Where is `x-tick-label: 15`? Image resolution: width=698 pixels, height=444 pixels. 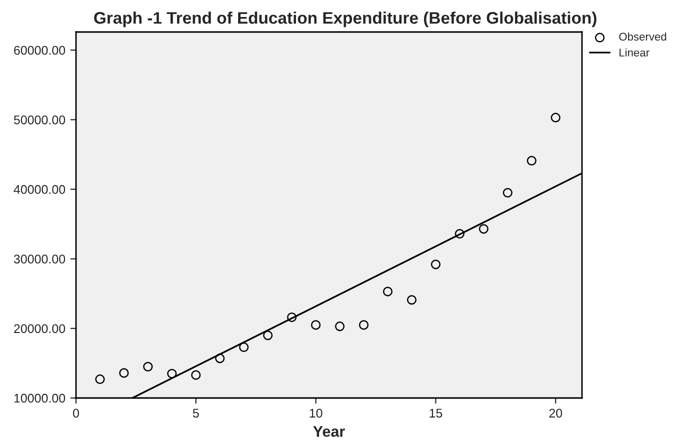 x-tick-label: 15 is located at coordinates (436, 413).